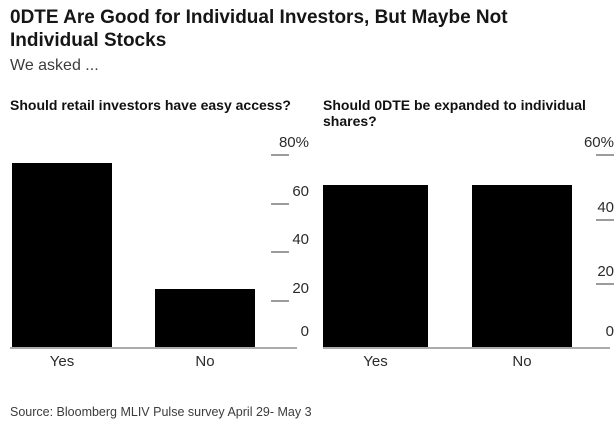 This screenshot has height=426, width=616. What do you see at coordinates (300, 191) in the screenshot?
I see `y-tick-label: 60` at bounding box center [300, 191].